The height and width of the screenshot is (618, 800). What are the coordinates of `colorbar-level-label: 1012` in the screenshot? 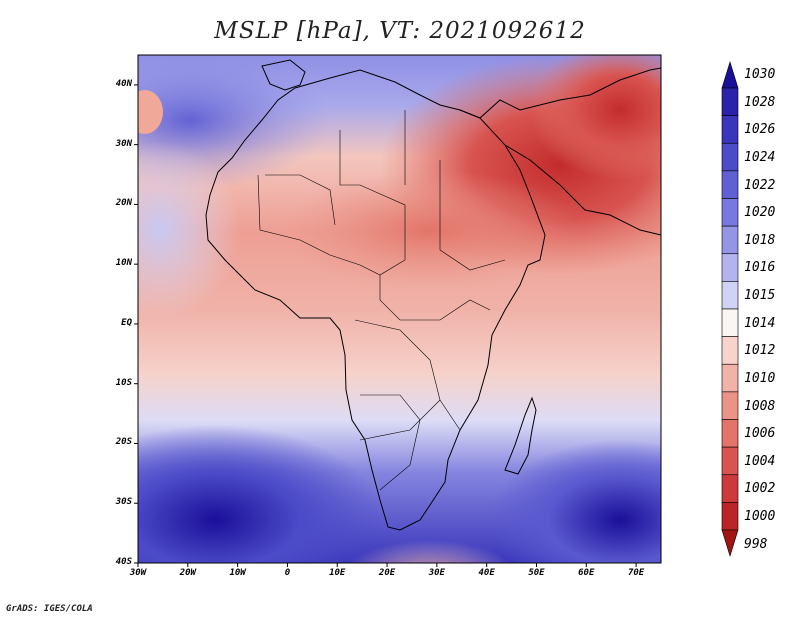 It's located at (760, 351).